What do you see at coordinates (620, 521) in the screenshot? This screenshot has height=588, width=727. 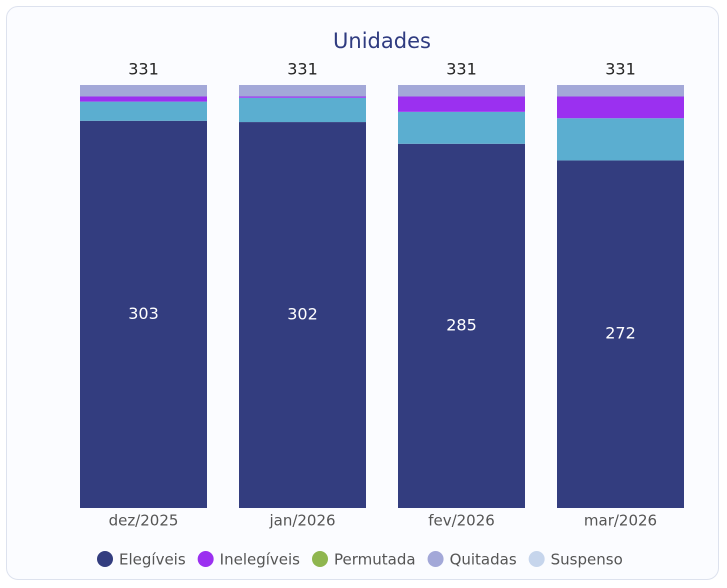 I see `x-tick-label: mar/2026` at bounding box center [620, 521].